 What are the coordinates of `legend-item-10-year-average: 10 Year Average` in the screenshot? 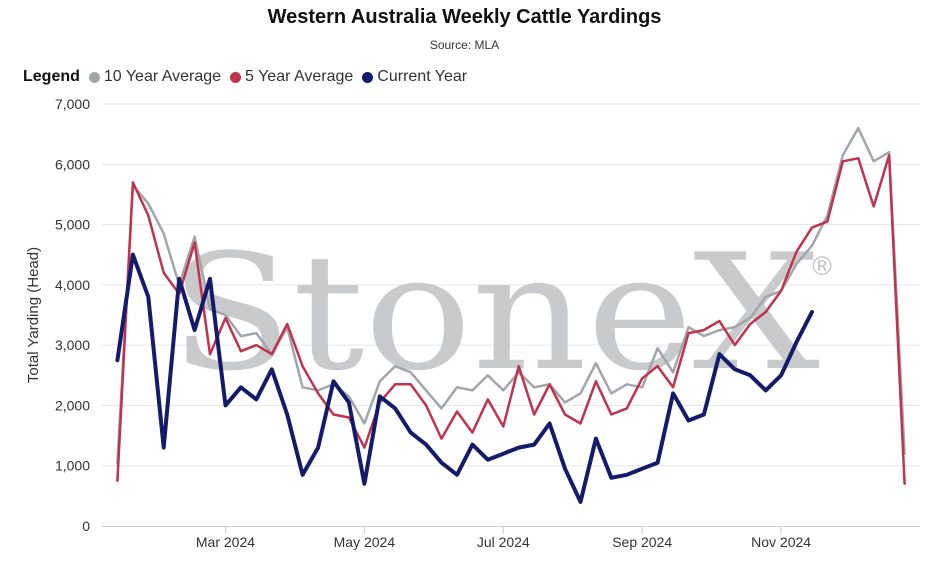 It's located at (155, 77).